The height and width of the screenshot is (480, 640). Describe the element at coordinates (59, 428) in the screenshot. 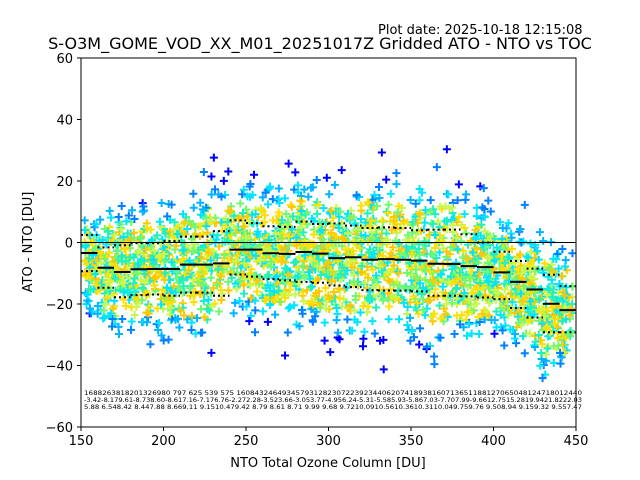

I see `y-tick-label: −60` at that location.